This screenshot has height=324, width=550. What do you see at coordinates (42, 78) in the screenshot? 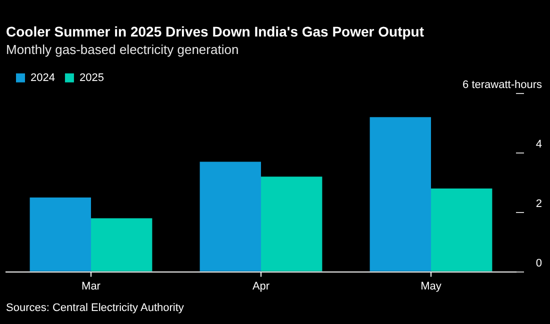
I see `legend-label: 2024` at bounding box center [42, 78].